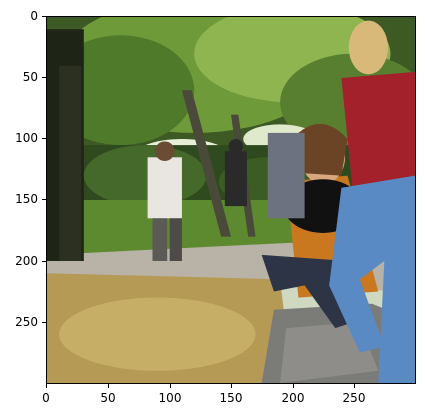 This screenshot has width=425, height=418. What do you see at coordinates (46, 398) in the screenshot?
I see `x-tick-label: 0` at bounding box center [46, 398].